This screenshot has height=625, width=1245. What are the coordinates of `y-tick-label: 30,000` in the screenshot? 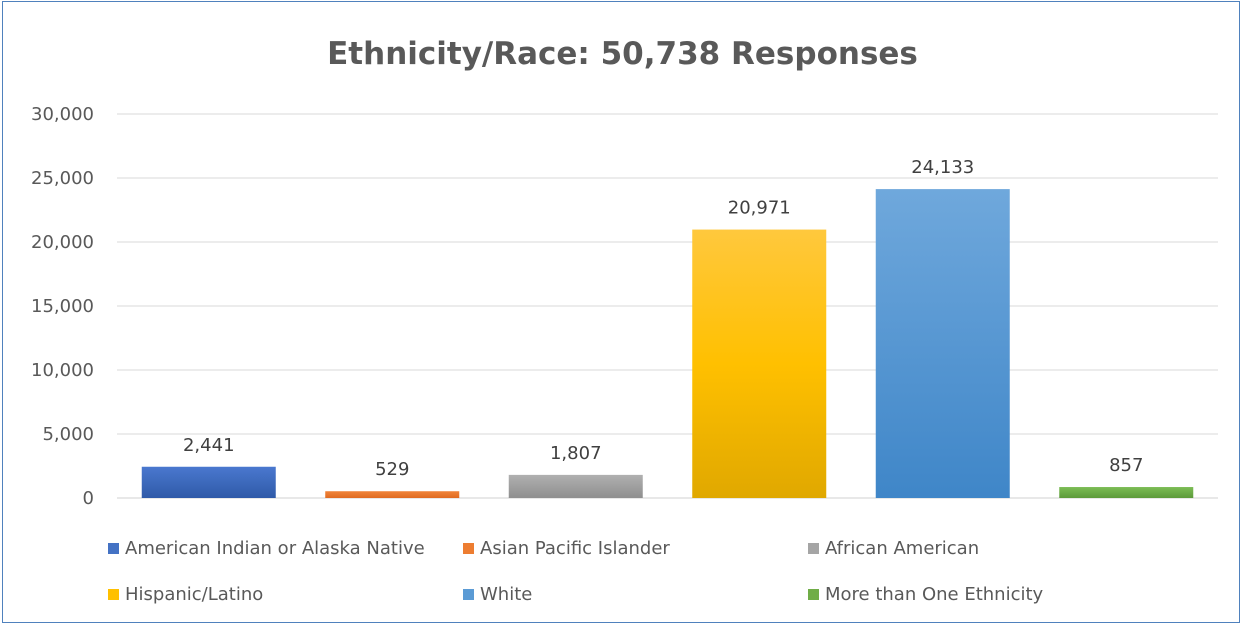 It's located at (62, 114).